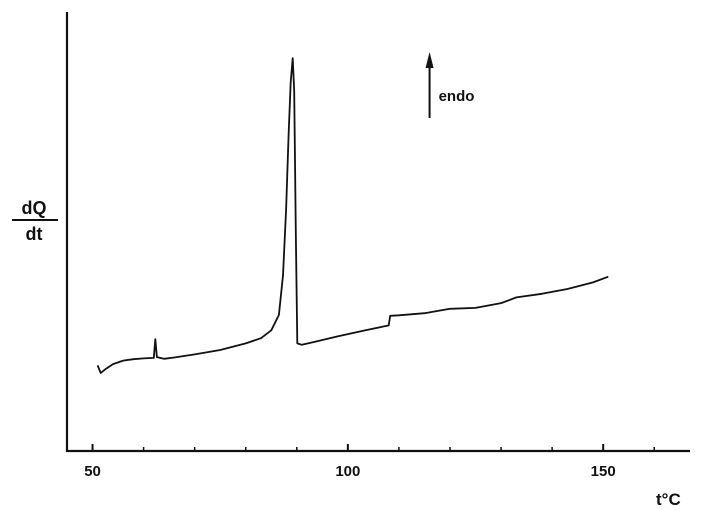  What do you see at coordinates (668, 499) in the screenshot?
I see `x-axis-label: t°C` at bounding box center [668, 499].